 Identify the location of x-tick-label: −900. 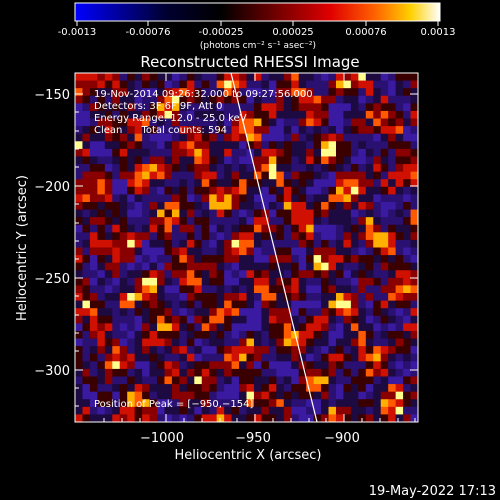
(342, 438).